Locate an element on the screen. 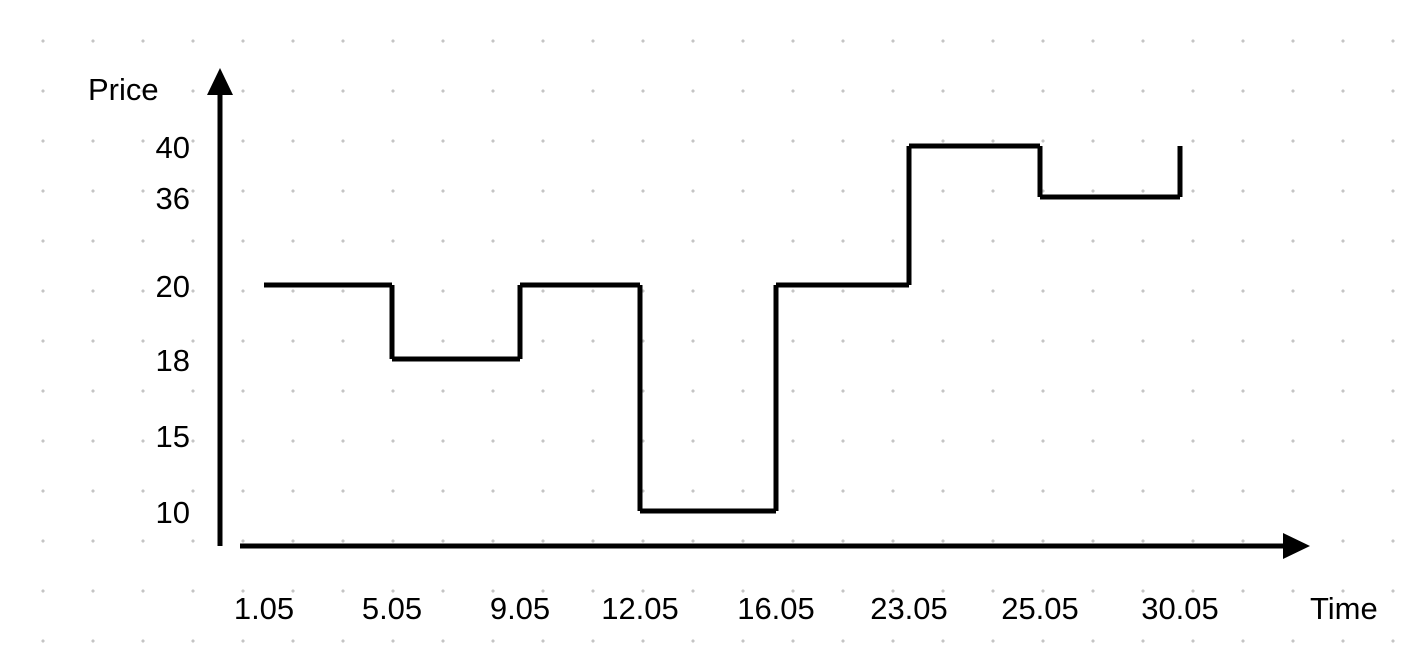 The height and width of the screenshot is (672, 1426). y-tick-label: 40 is located at coordinates (173, 147).